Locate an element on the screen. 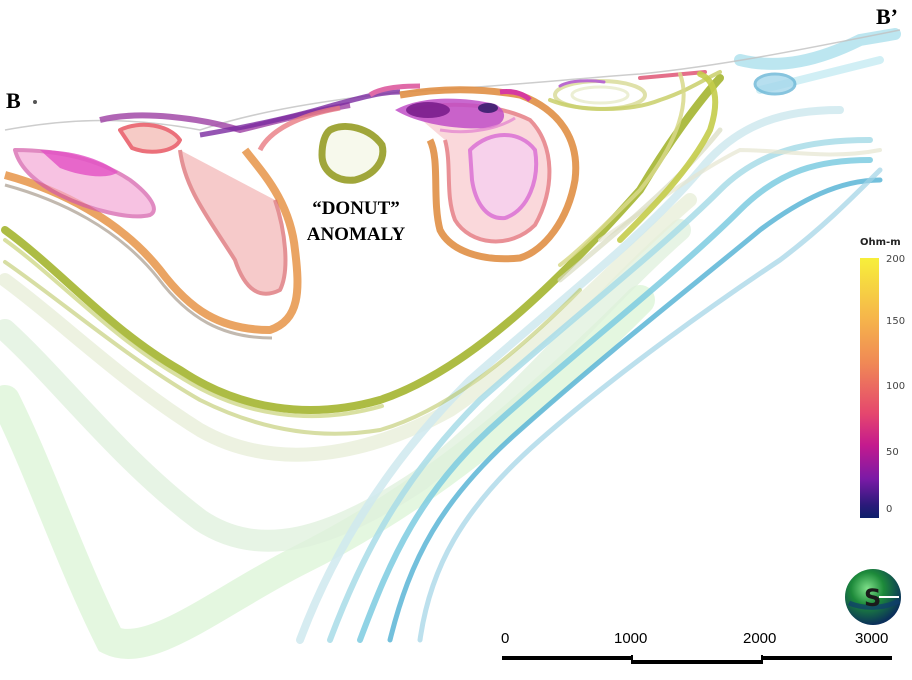 The width and height of the screenshot is (912, 680). scale-label-3000: 3000 is located at coordinates (872, 638).